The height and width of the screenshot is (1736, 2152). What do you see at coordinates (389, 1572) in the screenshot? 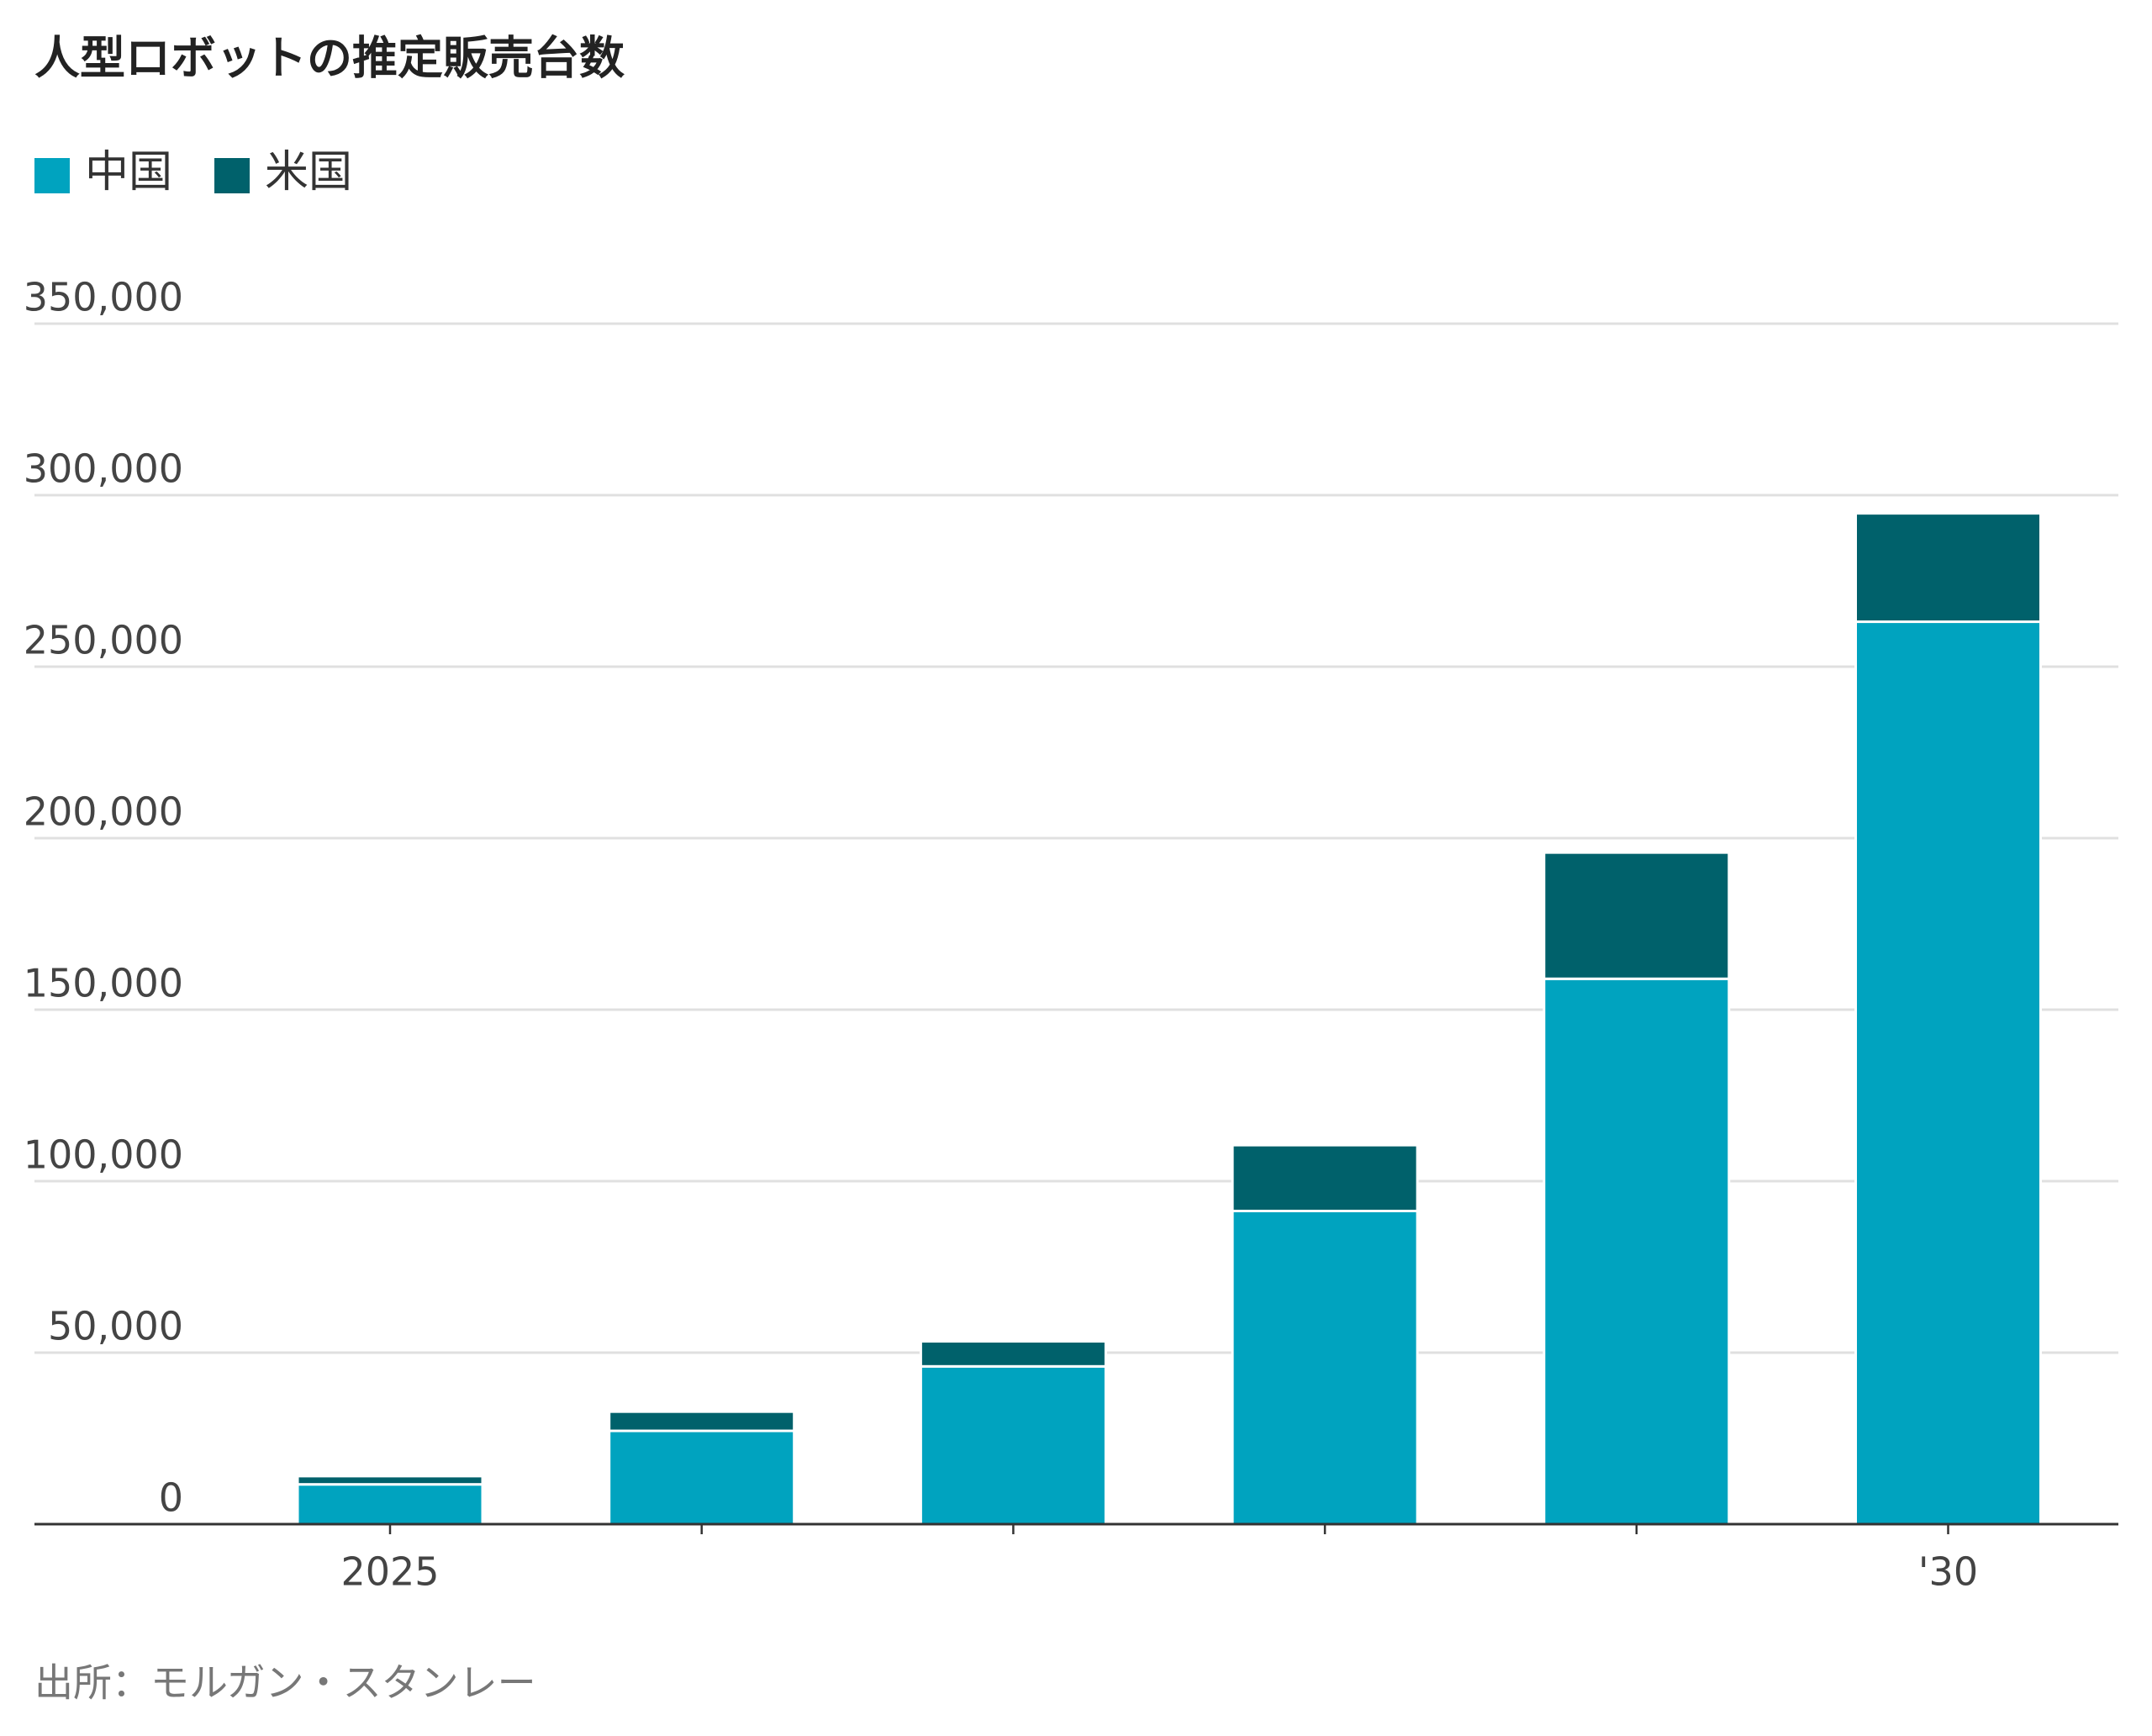
I see `x-tick-label: 2025` at bounding box center [389, 1572].